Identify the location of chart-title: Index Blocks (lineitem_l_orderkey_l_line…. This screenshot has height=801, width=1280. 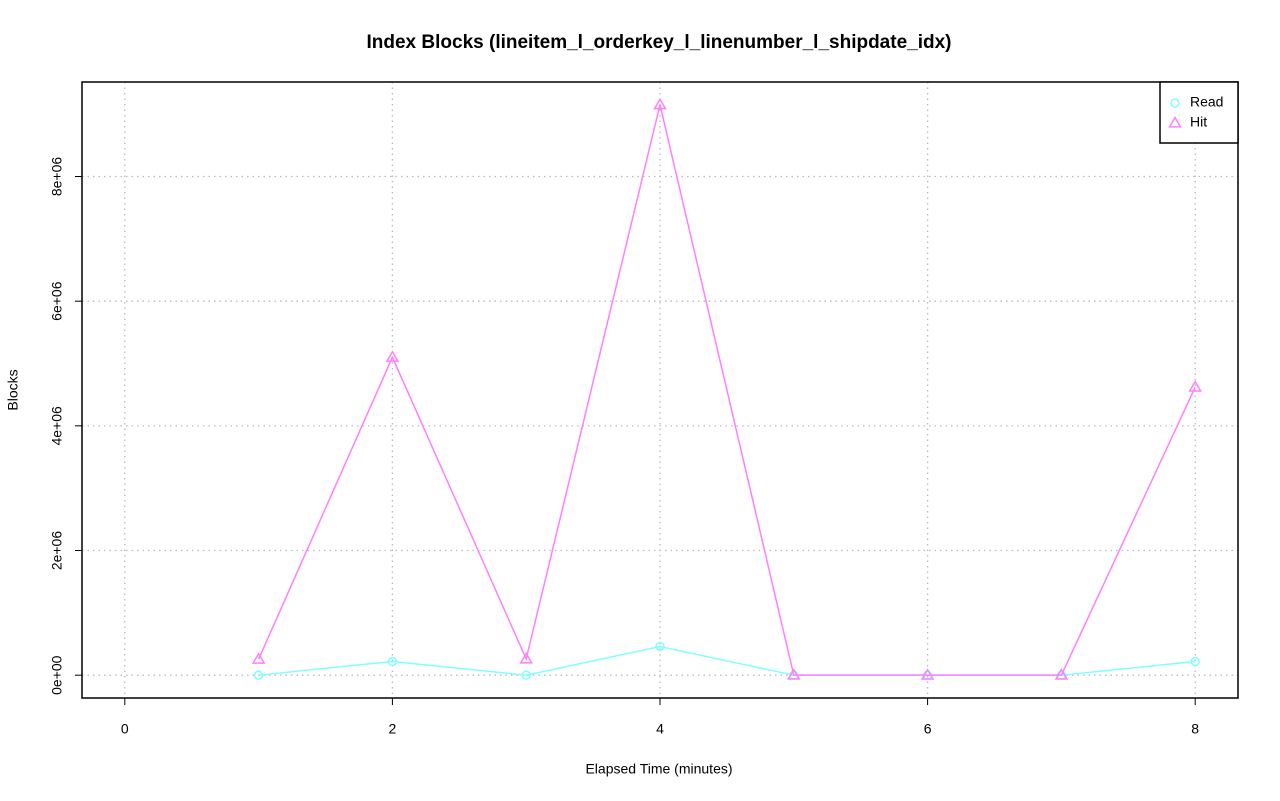
(659, 42).